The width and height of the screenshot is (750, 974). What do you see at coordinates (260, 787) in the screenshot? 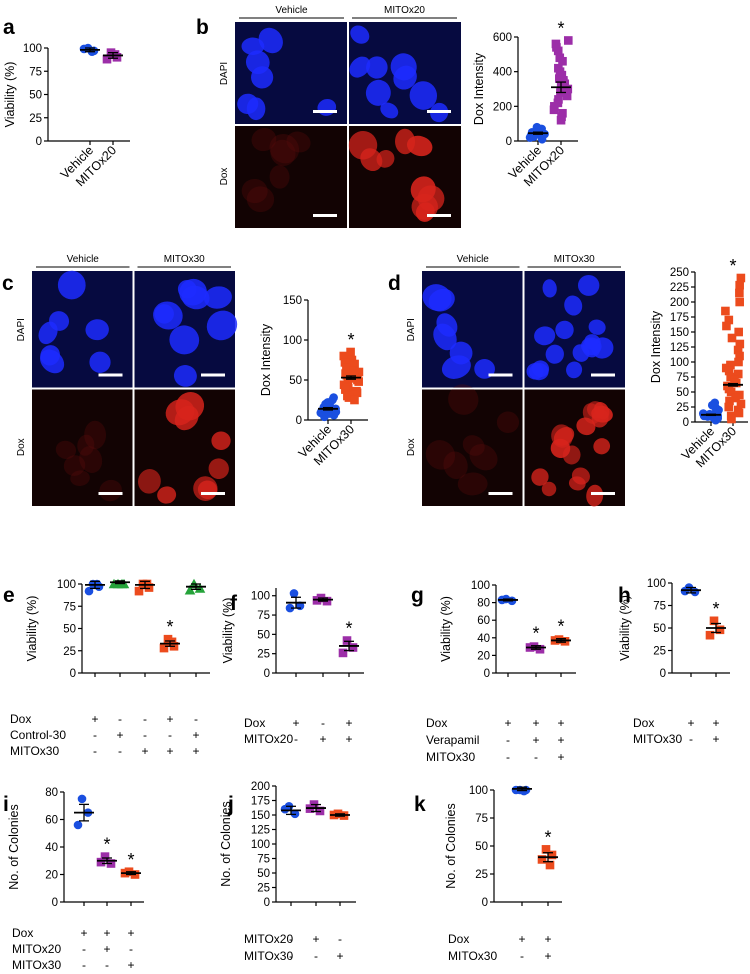
I see `y-tick-label: 200` at bounding box center [260, 787].